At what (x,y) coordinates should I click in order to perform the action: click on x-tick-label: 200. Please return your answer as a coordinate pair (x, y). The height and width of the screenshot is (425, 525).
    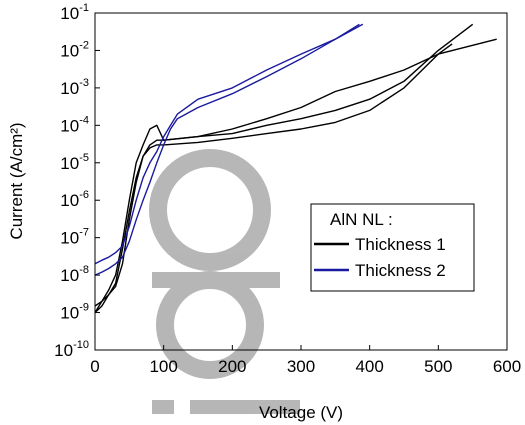
    Looking at the image, I should click on (232, 366).